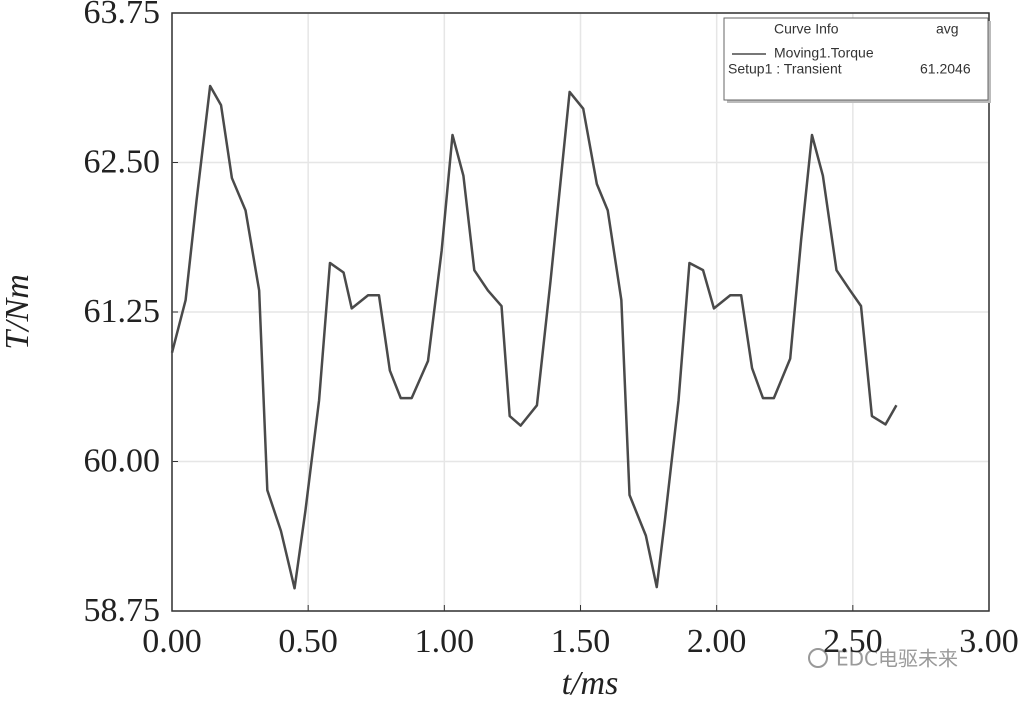  Describe the element at coordinates (122, 15) in the screenshot. I see `y-tick-label: 63.75` at that location.